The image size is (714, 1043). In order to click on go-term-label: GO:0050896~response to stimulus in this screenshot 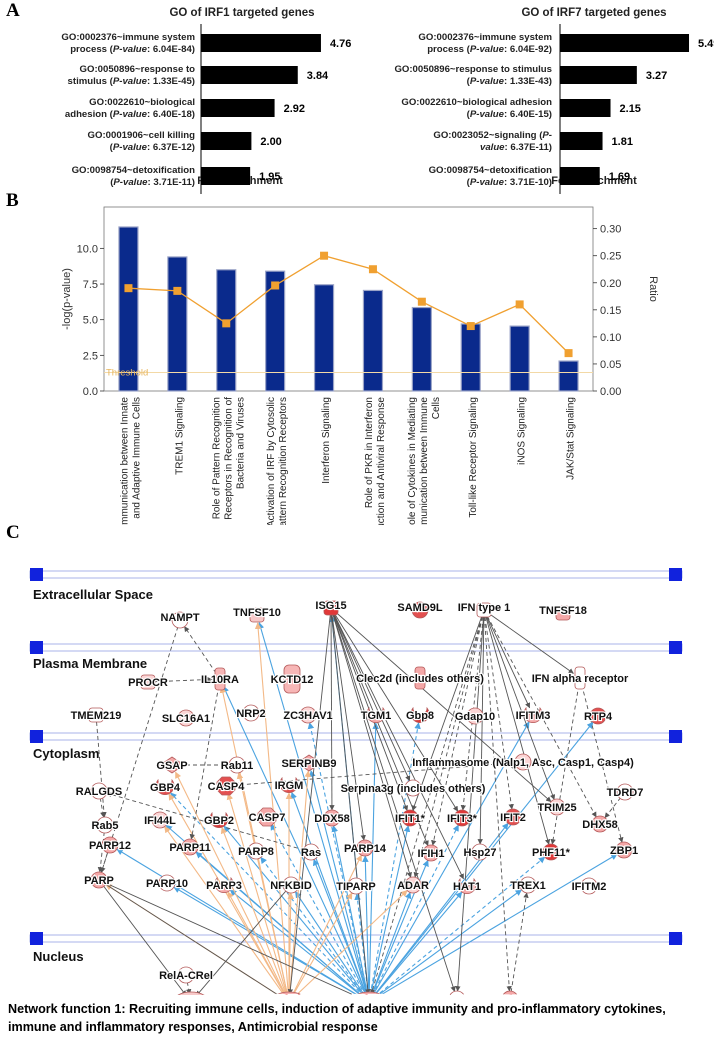, I will do `click(473, 69)`.